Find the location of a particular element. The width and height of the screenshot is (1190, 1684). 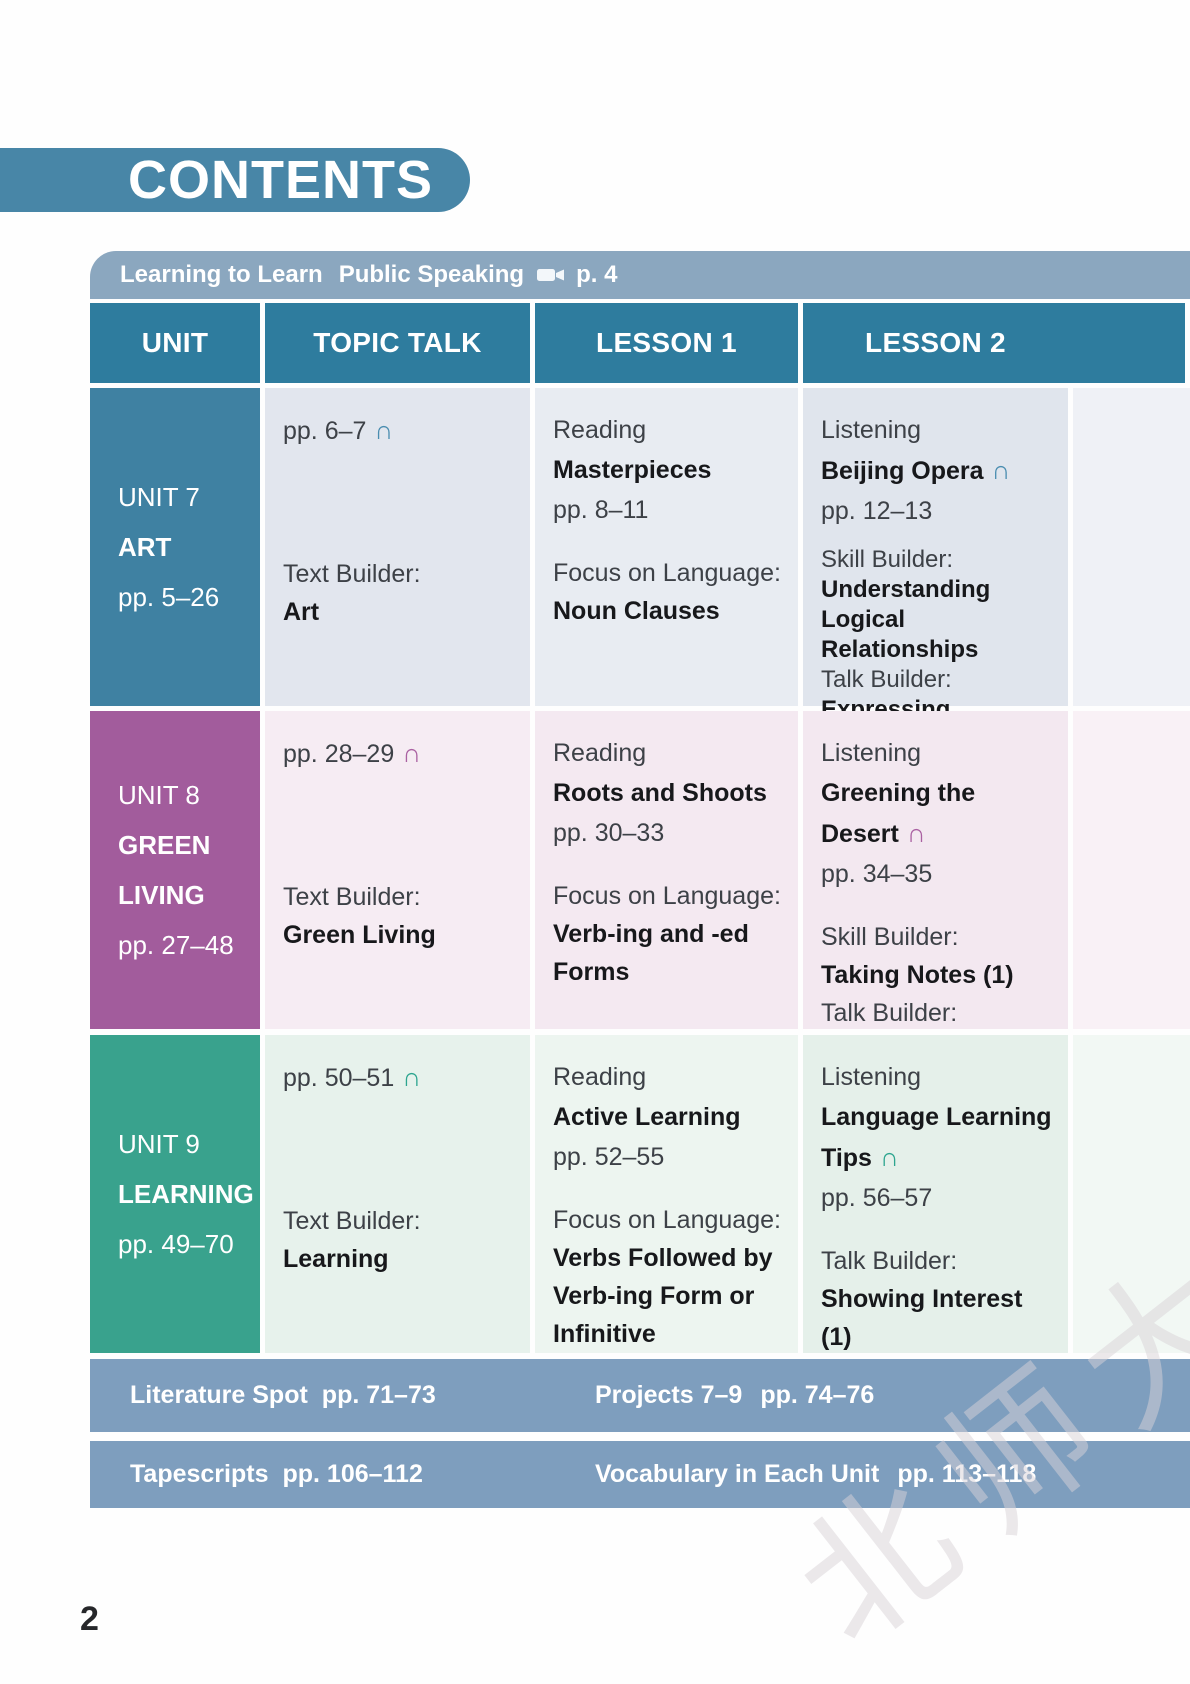

header-unit: UNIT is located at coordinates (175, 343).